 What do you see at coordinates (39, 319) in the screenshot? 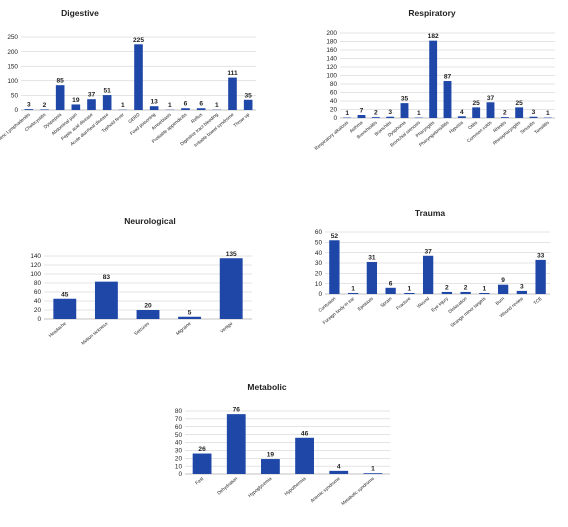
I see `neurological-ytick-label: 0` at bounding box center [39, 319].